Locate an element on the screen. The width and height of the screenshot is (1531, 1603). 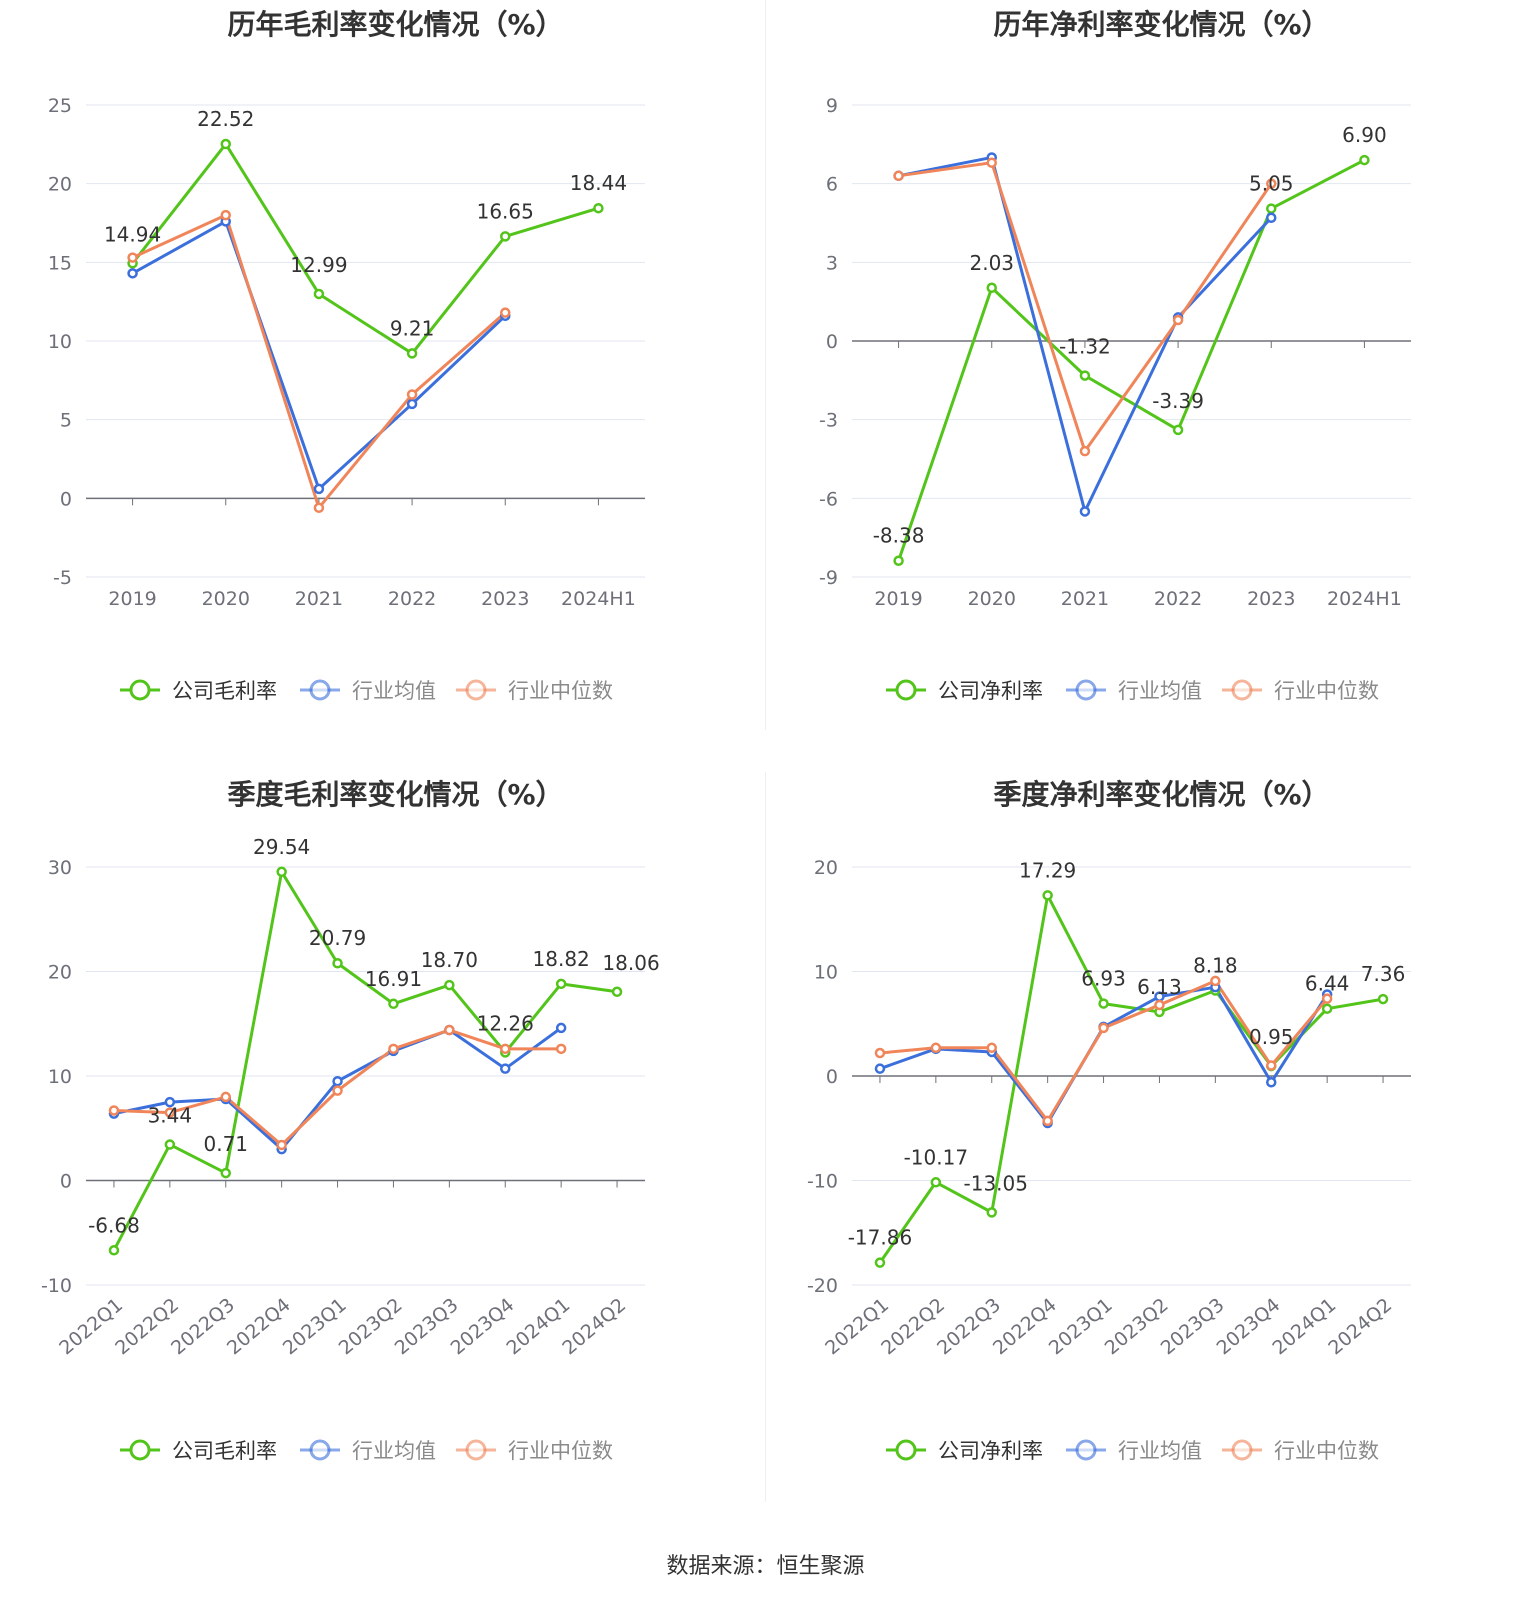
x-tick-label: 2024H1 is located at coordinates (1364, 599).